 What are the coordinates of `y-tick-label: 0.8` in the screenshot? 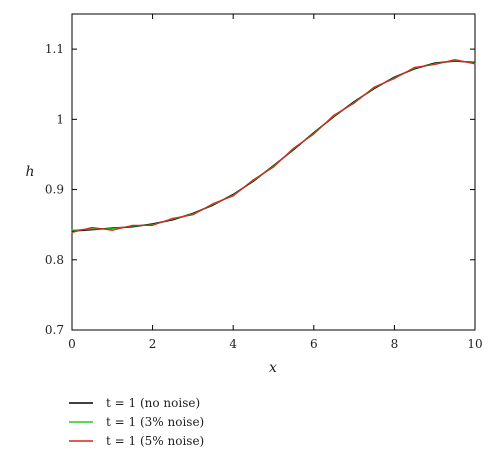 It's located at (54, 260).